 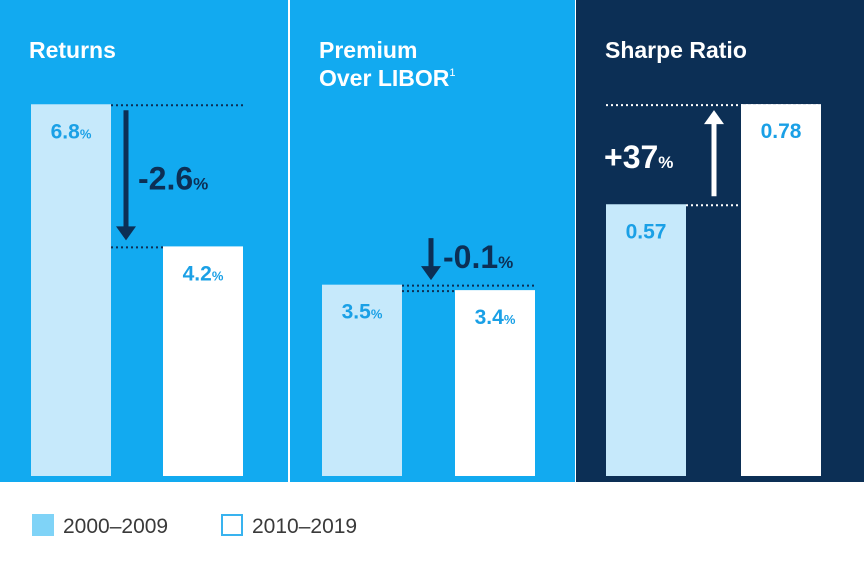 I want to click on value-label: 0.57, so click(x=646, y=231).